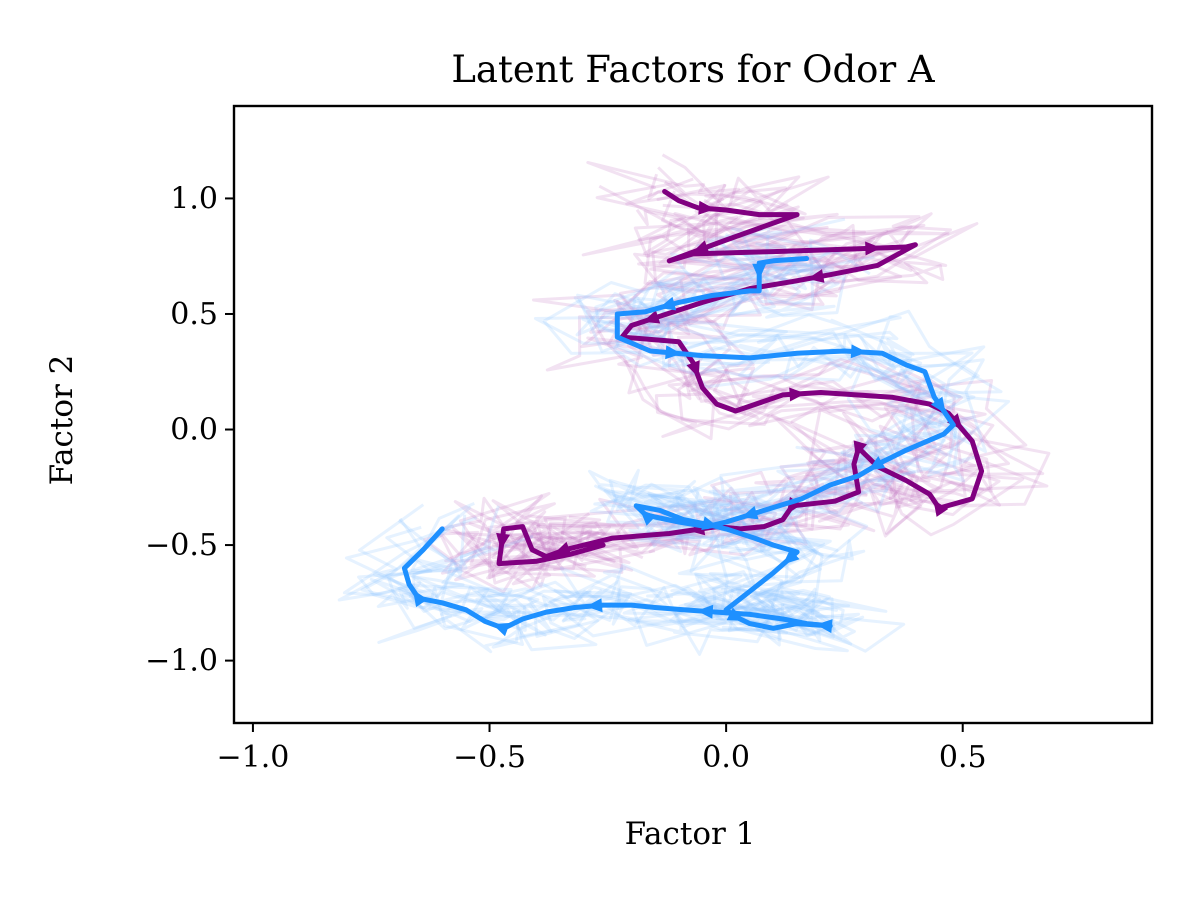 Image resolution: width=1200 pixels, height=900 pixels. I want to click on y-axis: −1.0 −0.5 0.0 0.5 1.0, so click(189, 430).